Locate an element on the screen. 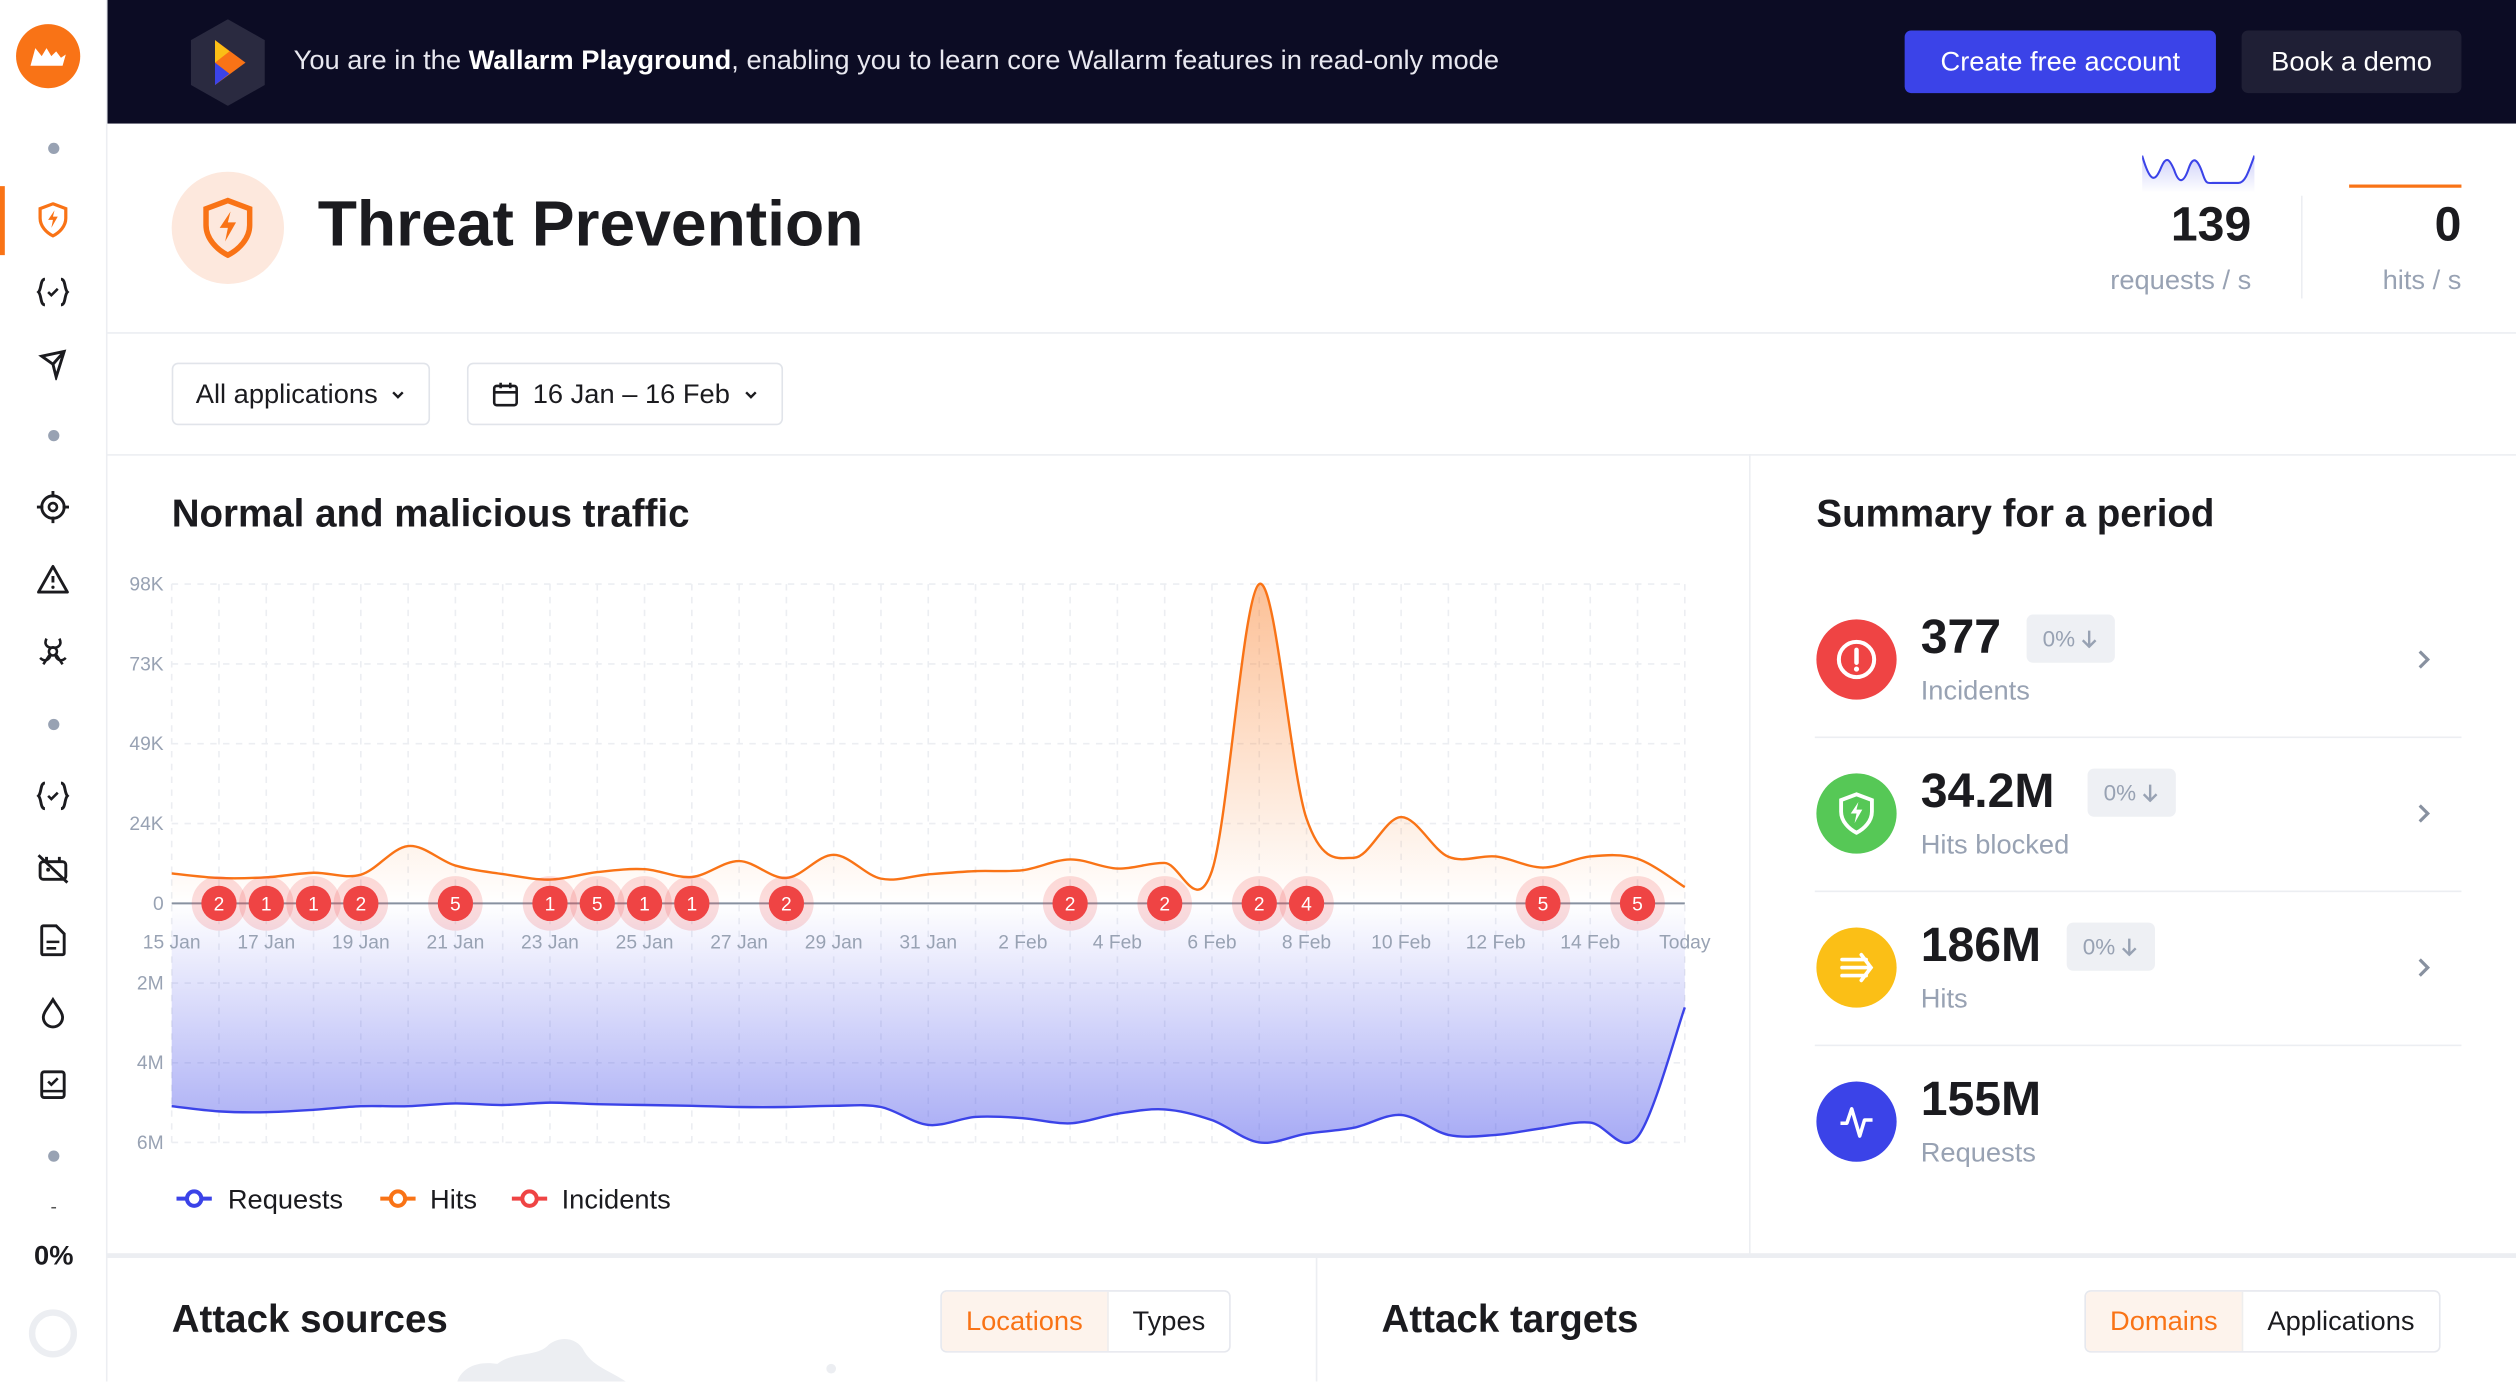 The image size is (2516, 1382). sidebar-item-reports is located at coordinates (53, 940).